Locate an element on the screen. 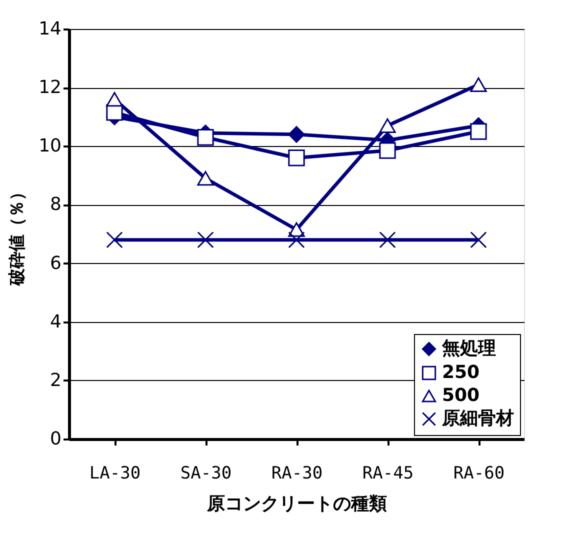  x-axis-title: 原コンクリートの種類 is located at coordinates (296, 504).